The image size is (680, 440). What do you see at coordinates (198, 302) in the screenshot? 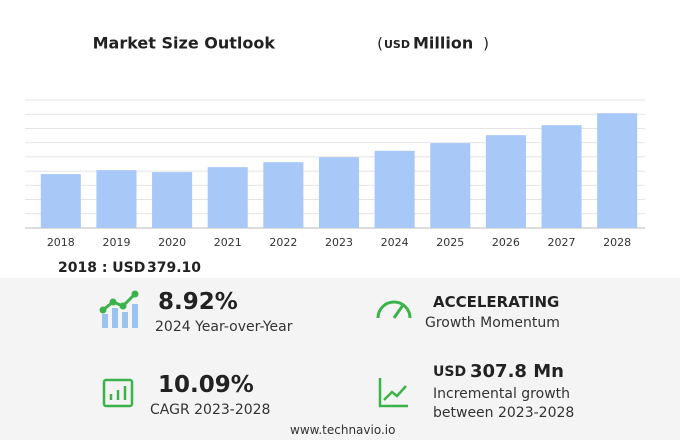
I see `yoy-value: 8.92%` at bounding box center [198, 302].